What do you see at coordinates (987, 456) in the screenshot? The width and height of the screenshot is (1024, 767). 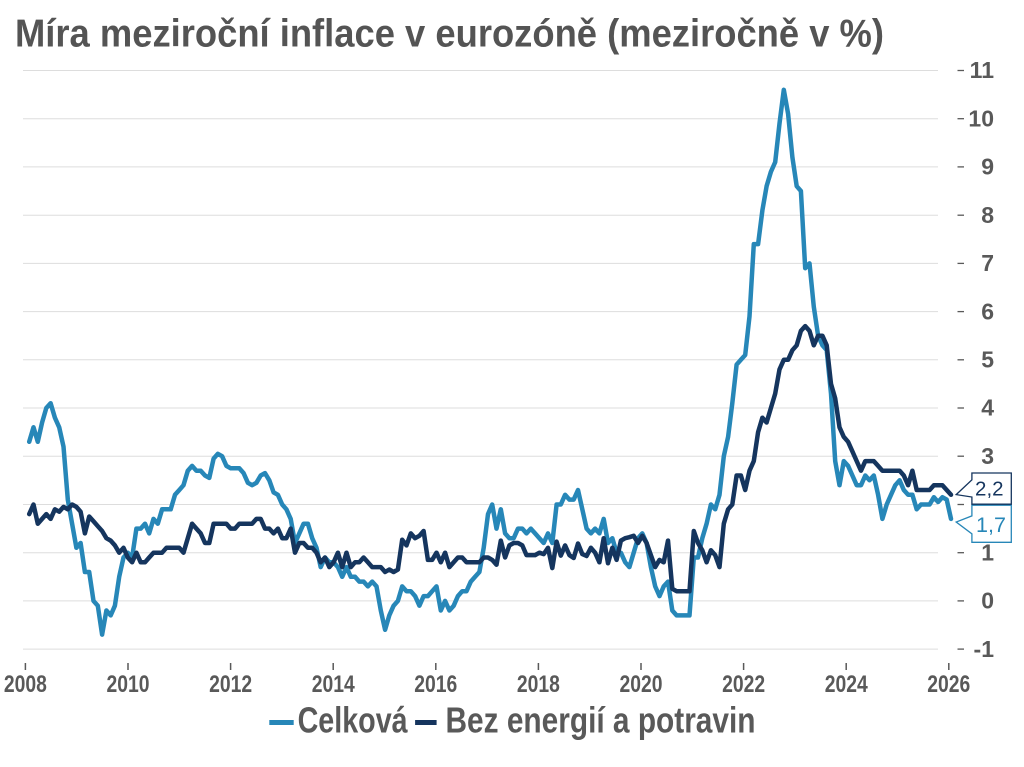 I see `svg-text: 3` at bounding box center [987, 456].